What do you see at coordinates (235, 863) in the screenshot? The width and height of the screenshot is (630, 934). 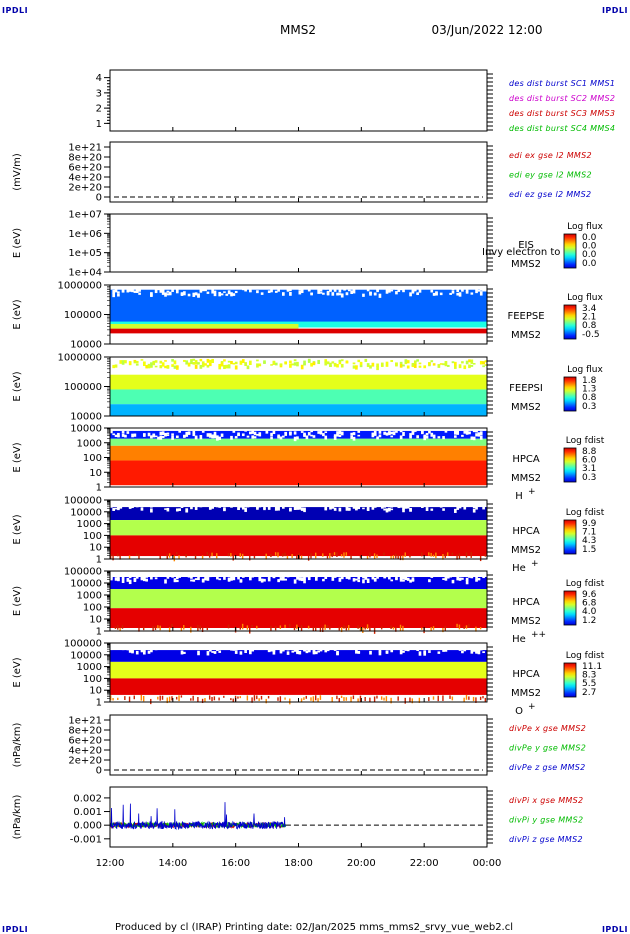 I see `x-tick-label: 16:00` at bounding box center [235, 863].